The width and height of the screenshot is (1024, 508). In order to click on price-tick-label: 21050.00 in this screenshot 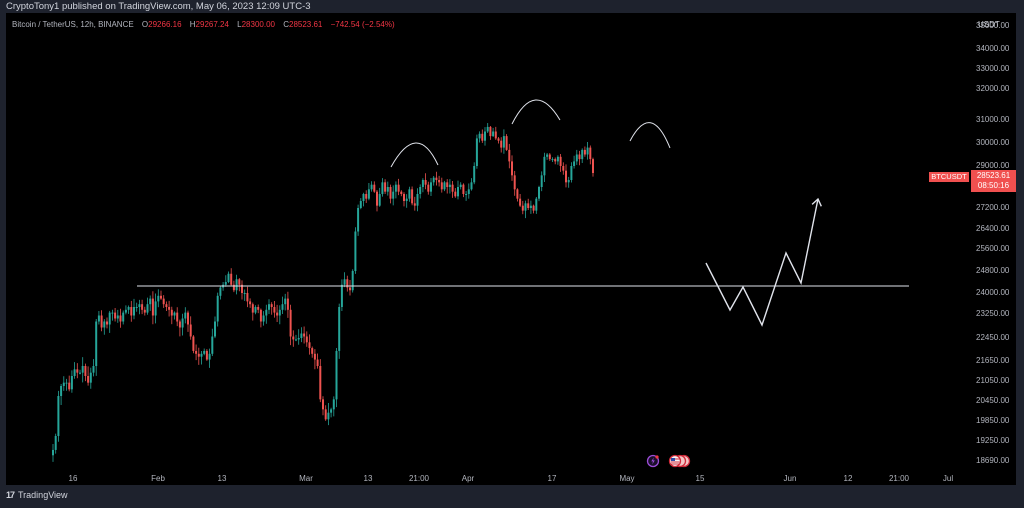, I will do `click(993, 380)`.